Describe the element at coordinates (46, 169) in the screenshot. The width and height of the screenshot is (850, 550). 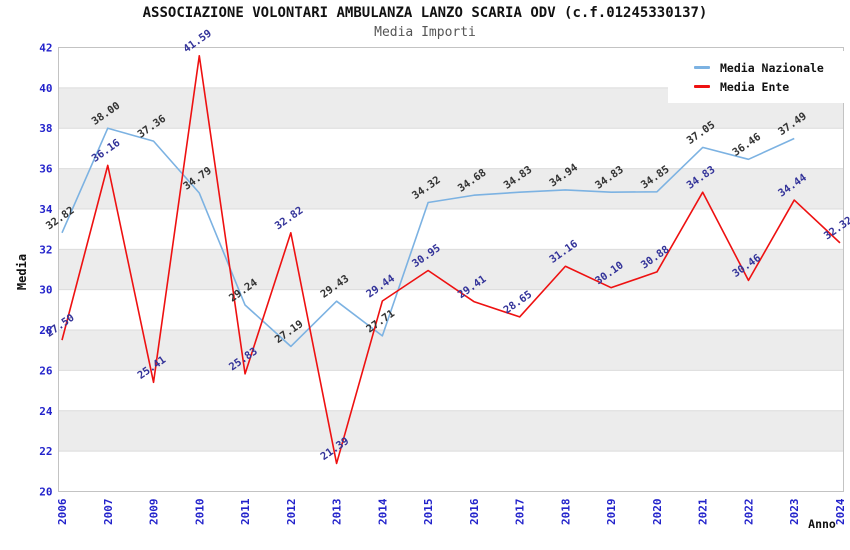
I see `y-tick-label: 36` at that location.